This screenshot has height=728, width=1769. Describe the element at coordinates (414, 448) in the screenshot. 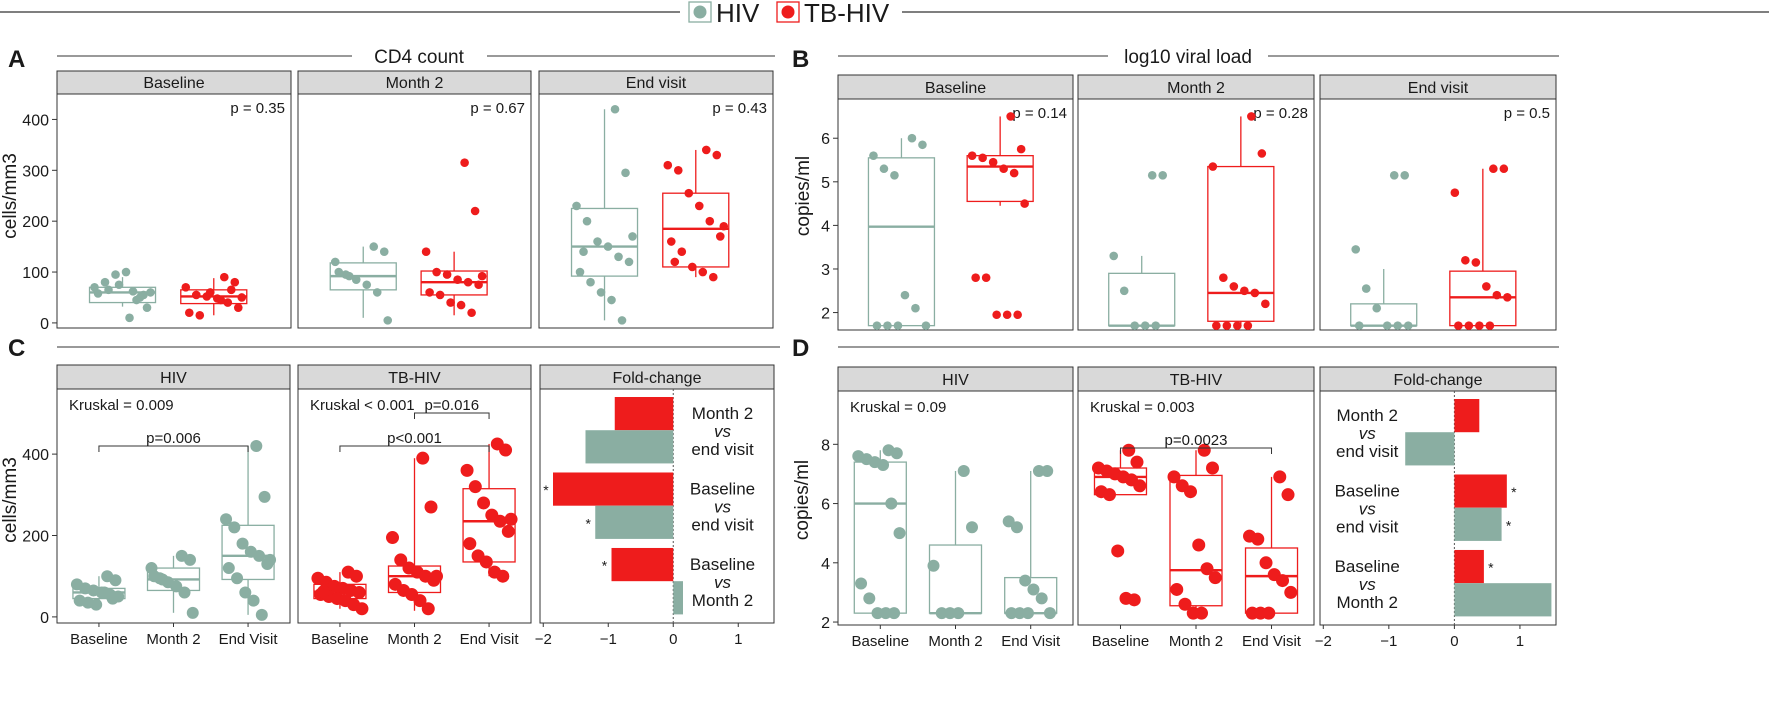

I see `section-c-panel-2-bracket` at that location.